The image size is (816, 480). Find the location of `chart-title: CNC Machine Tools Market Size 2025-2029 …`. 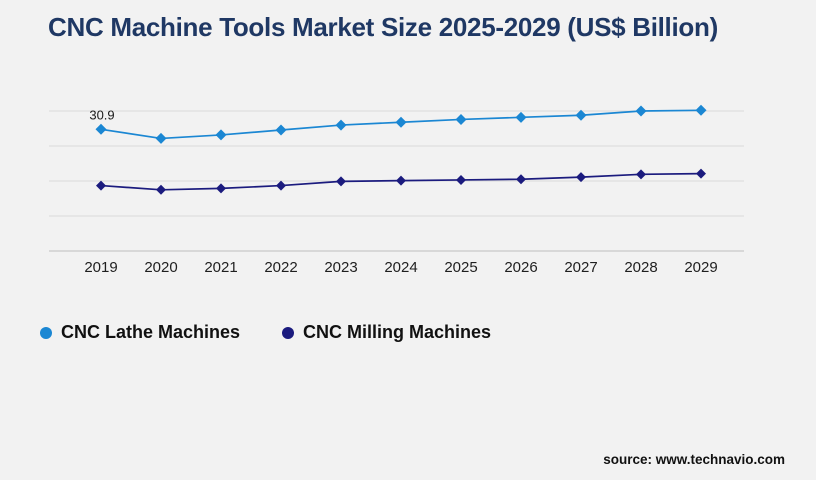

chart-title: CNC Machine Tools Market Size 2025-2029 … is located at coordinates (383, 27).